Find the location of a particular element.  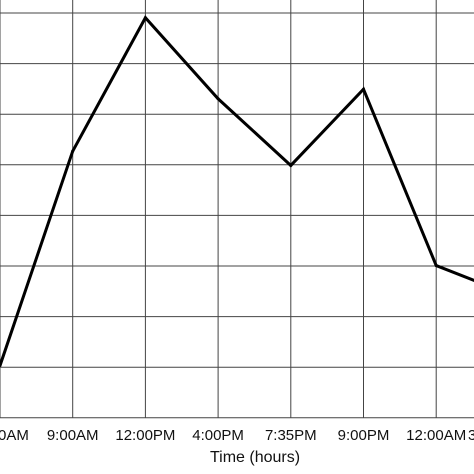

x-tick-label: 12:00PM is located at coordinates (145, 435).